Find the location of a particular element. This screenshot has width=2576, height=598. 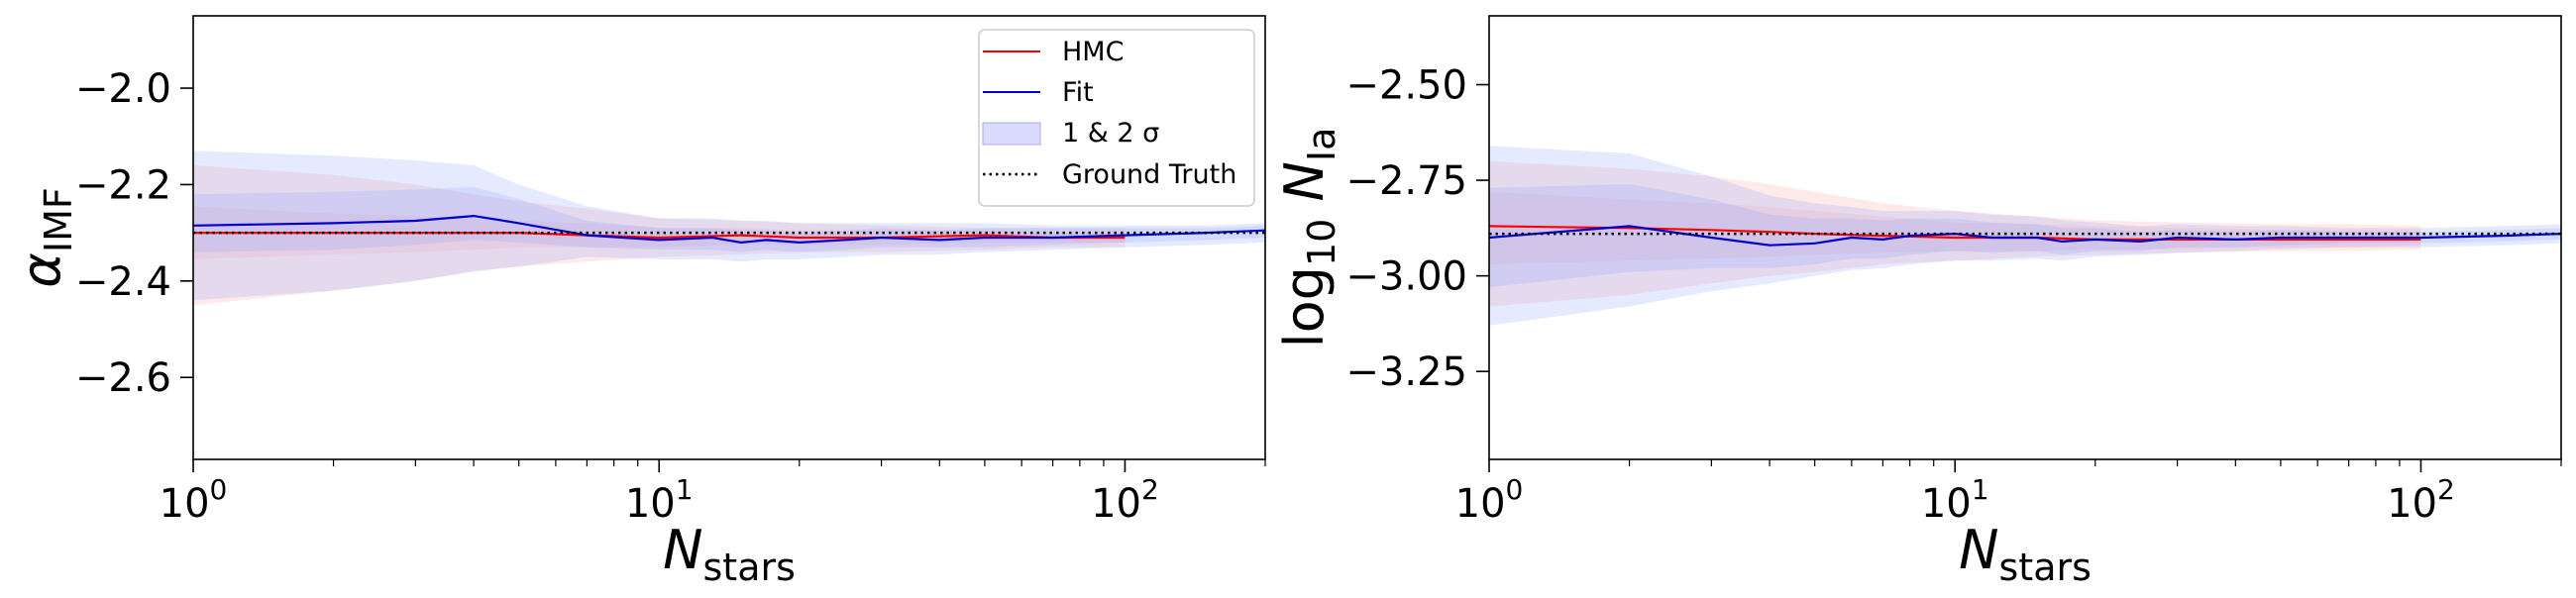

y-tick-label: −3.25 is located at coordinates (1406, 372).